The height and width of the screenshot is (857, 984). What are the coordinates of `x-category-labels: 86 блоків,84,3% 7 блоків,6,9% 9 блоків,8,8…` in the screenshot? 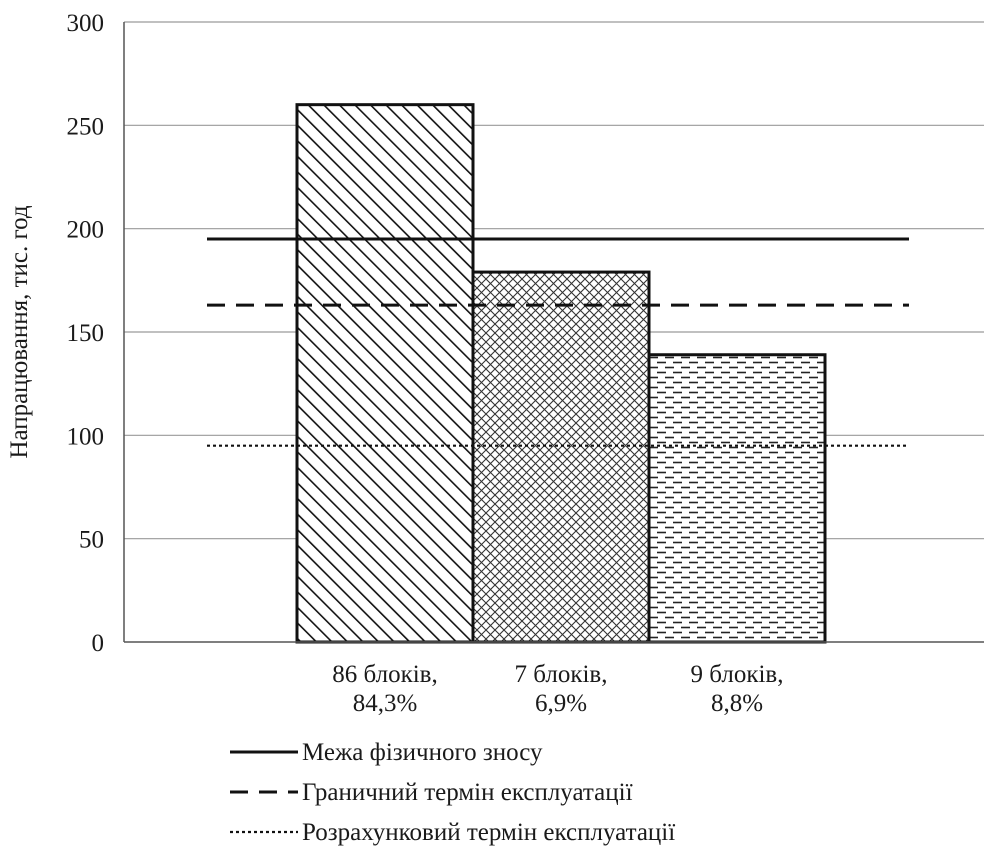 It's located at (557, 689).